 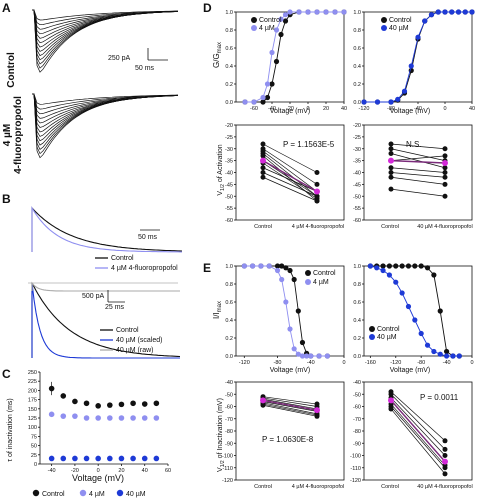 What do you see at coordinates (168, 471) in the screenshot?
I see `x-tick-label: 60` at bounding box center [168, 471].